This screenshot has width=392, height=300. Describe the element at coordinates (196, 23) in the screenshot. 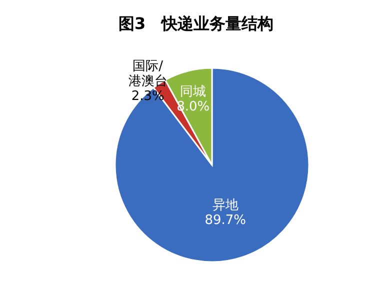

I see `chart-title: 图3 快递业务量结构` at that location.